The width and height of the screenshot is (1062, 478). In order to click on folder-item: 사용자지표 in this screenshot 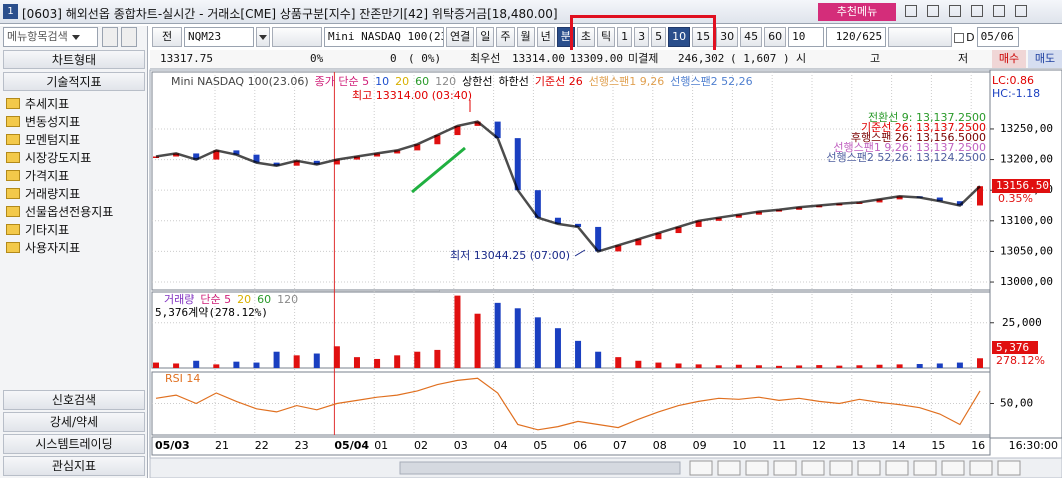, I will do `click(73, 247)`.